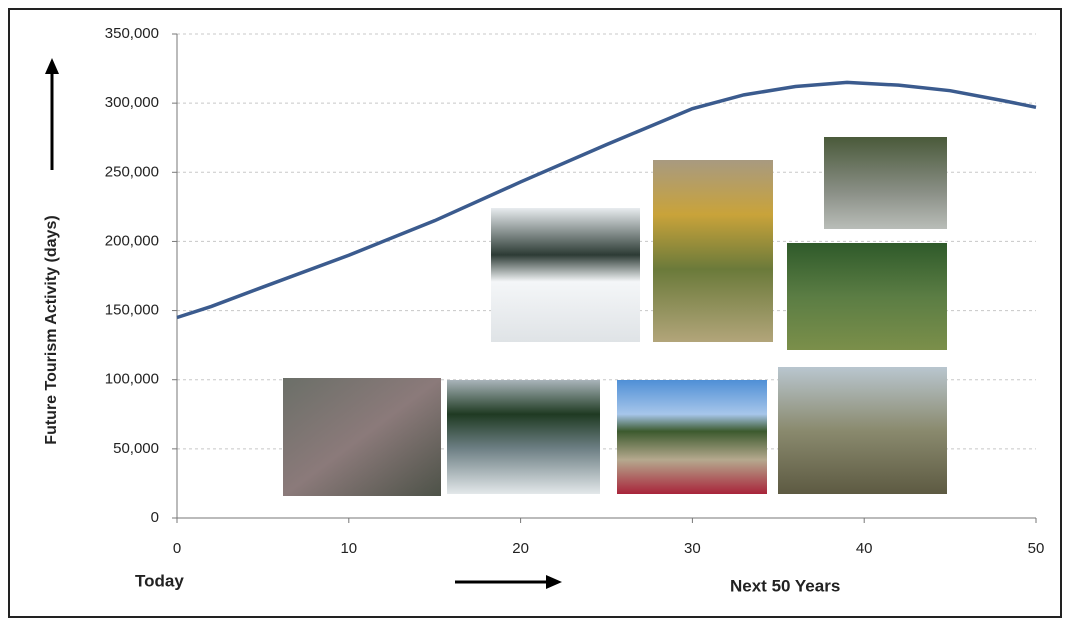 The height and width of the screenshot is (620, 1065). Describe the element at coordinates (692, 437) in the screenshot. I see `photo-atv` at that location.